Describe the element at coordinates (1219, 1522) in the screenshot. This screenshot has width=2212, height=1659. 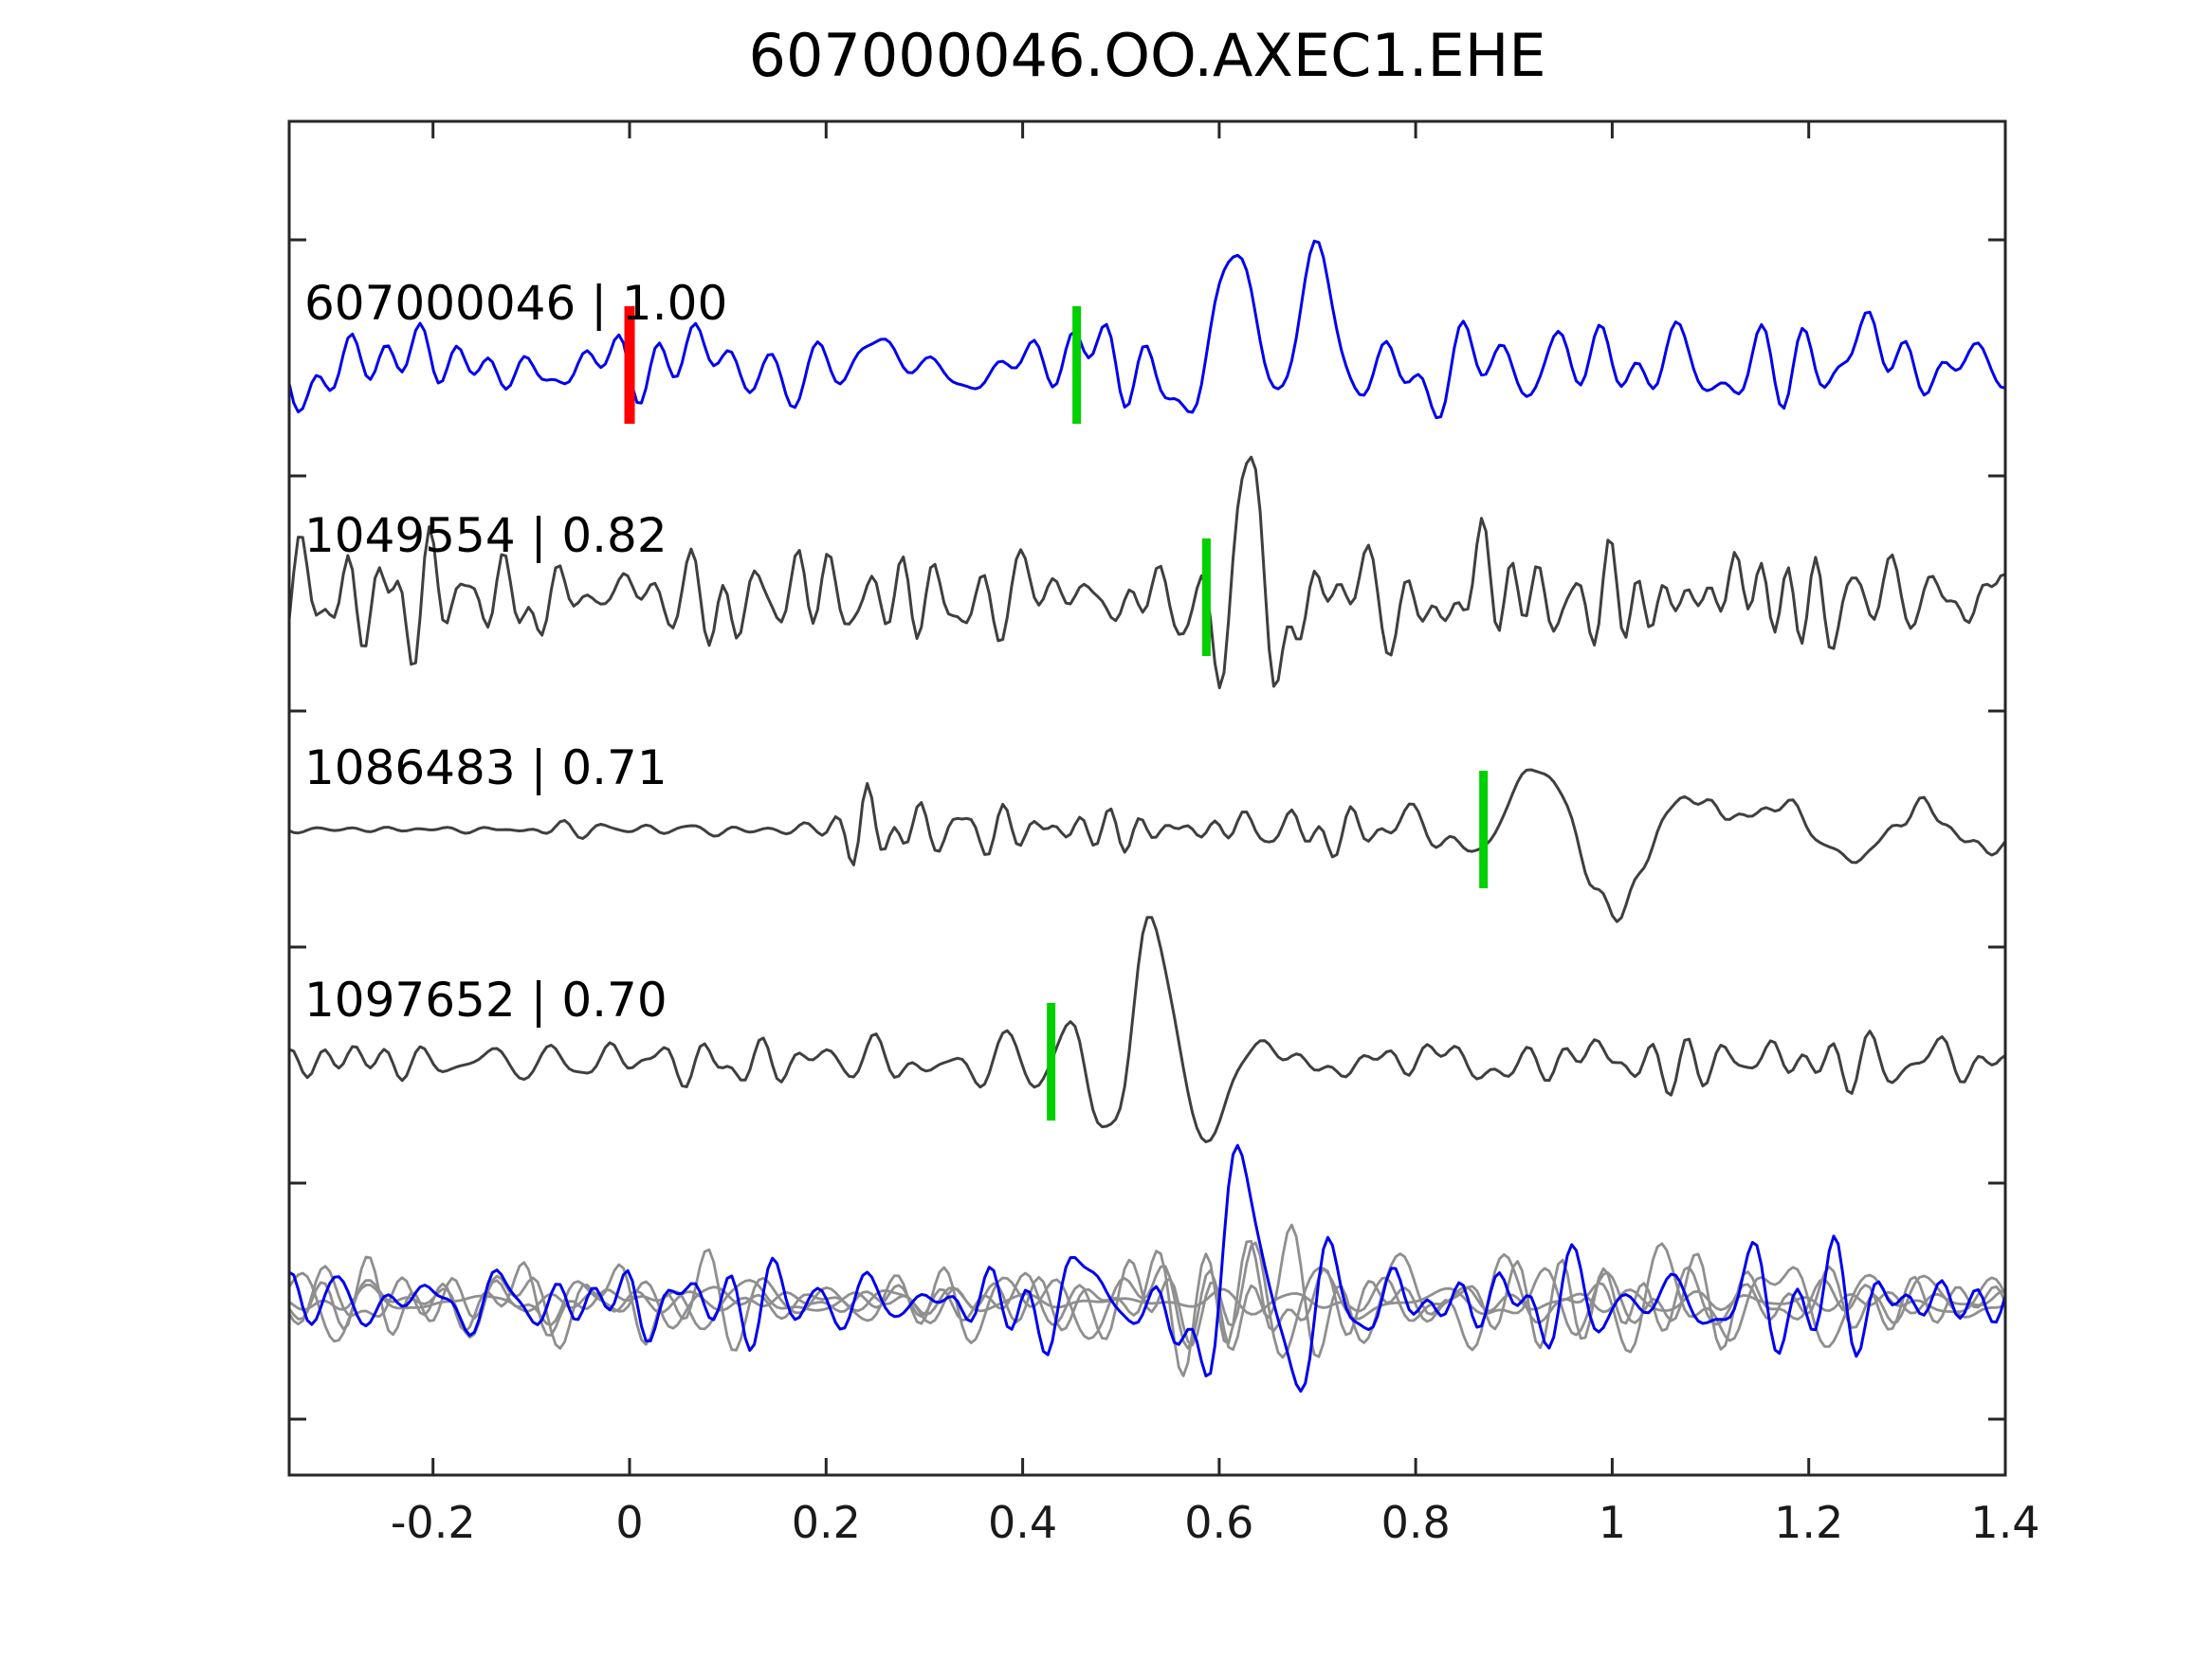
I see `x-tick-label: 0.6` at that location.